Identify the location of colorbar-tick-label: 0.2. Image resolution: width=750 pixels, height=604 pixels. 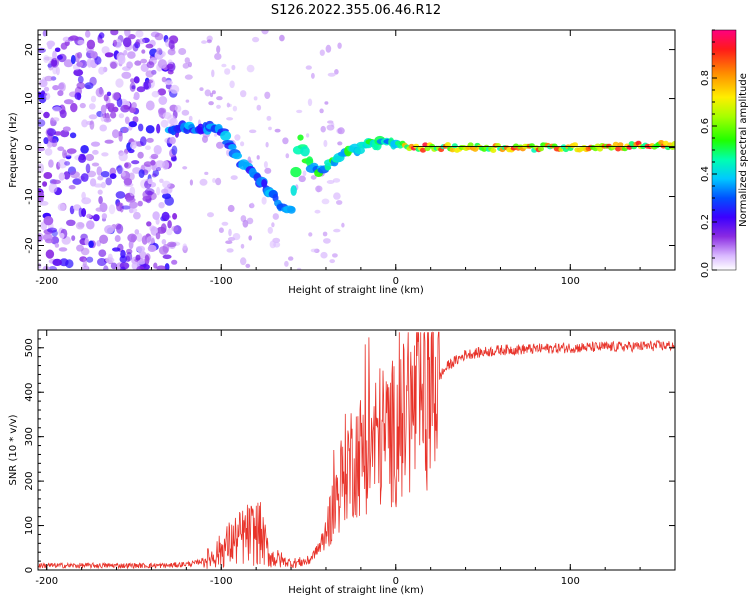
(705, 222).